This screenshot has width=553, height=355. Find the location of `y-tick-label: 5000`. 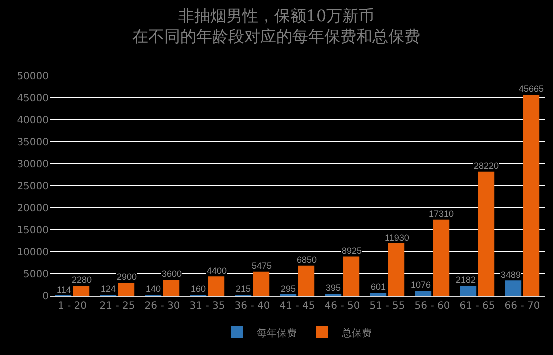

y-tick-label: 5000 is located at coordinates (36, 275).